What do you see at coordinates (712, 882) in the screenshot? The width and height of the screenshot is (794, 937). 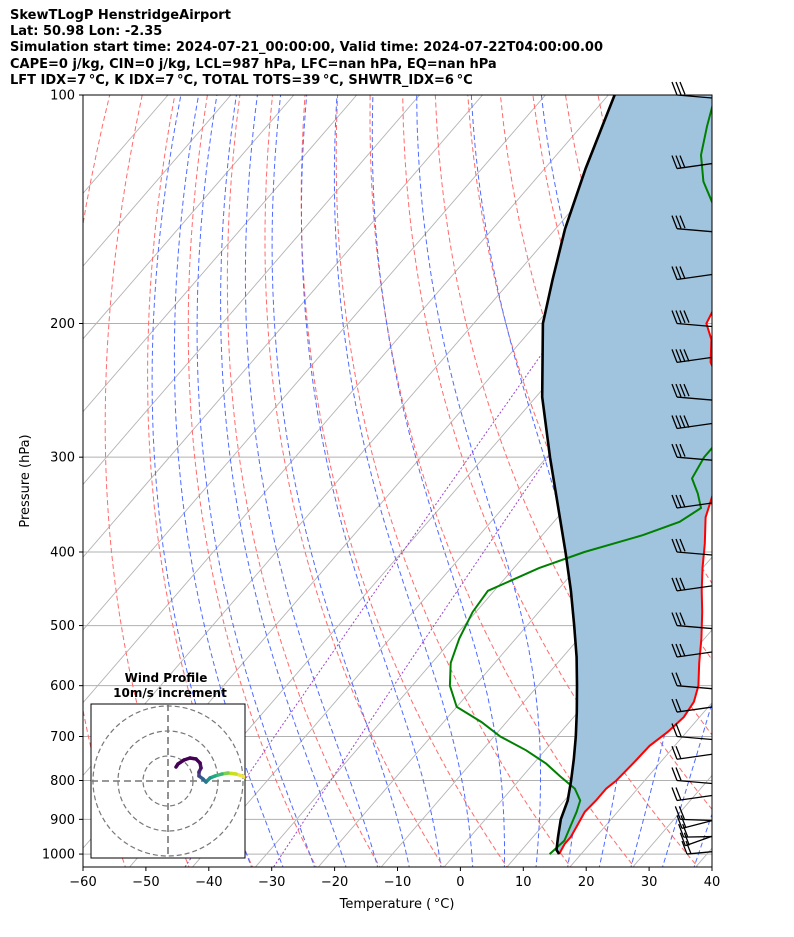 I see `x-tick-label: 40` at bounding box center [712, 882].